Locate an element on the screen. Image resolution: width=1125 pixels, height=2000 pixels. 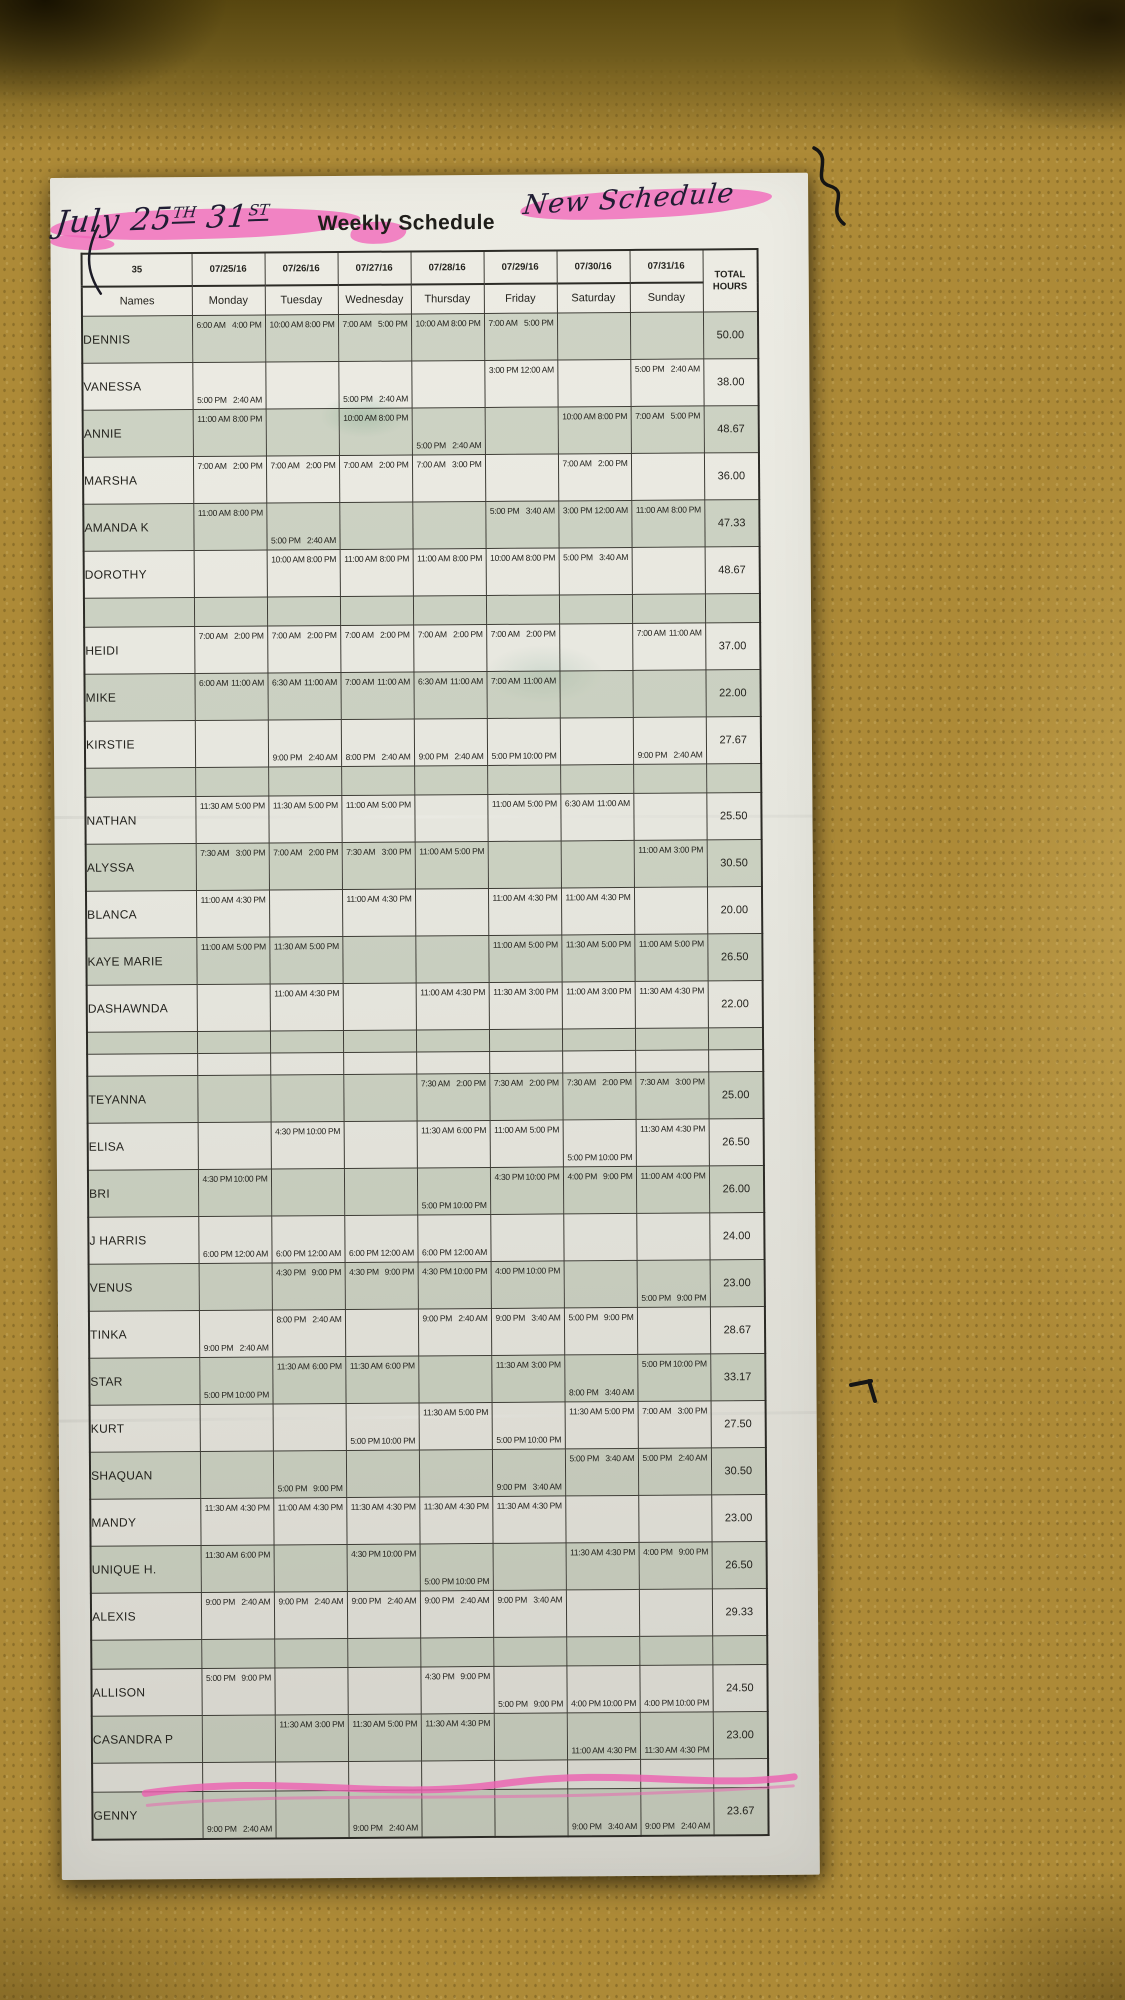
shift-times: 10:00 AM 8:00 PM is located at coordinates (522, 557).